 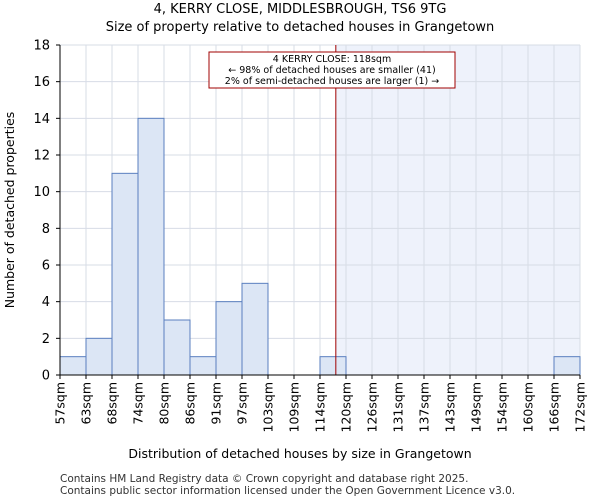 What do you see at coordinates (450, 407) in the screenshot?
I see `x-tick-label: 143sqm` at bounding box center [450, 407].